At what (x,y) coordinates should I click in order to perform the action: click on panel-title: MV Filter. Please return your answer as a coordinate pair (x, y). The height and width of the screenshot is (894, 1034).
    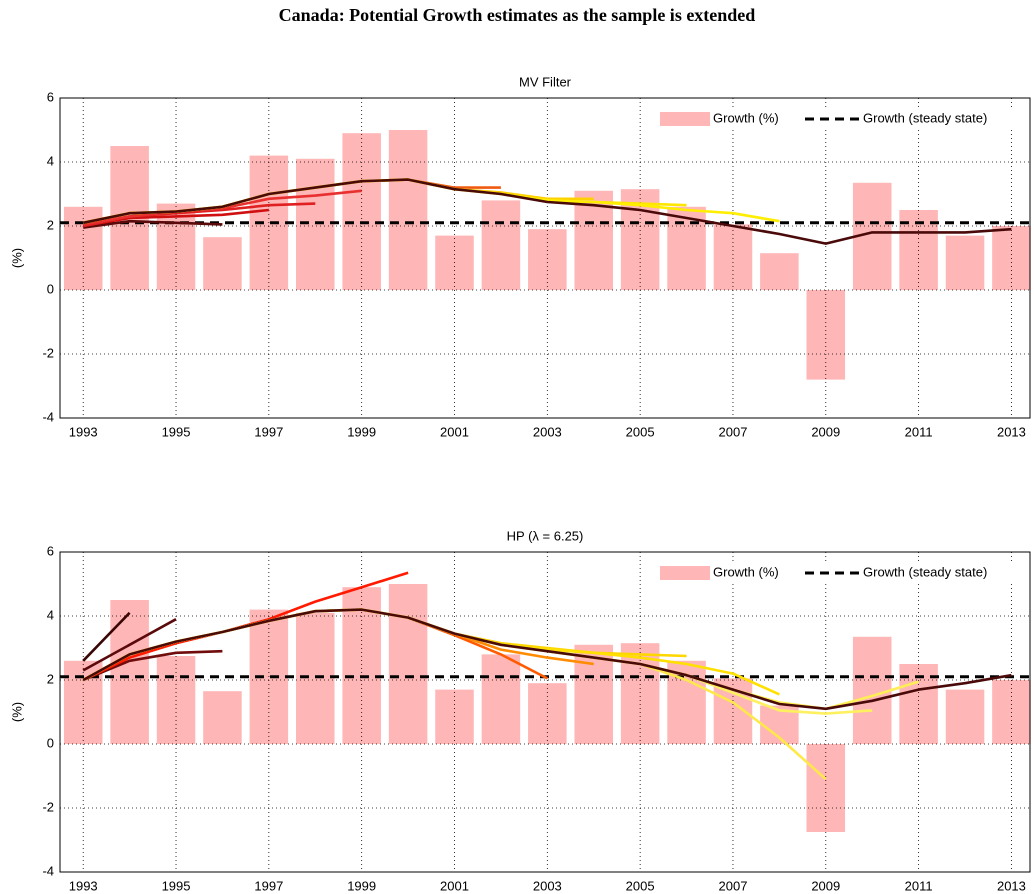
    Looking at the image, I should click on (545, 81).